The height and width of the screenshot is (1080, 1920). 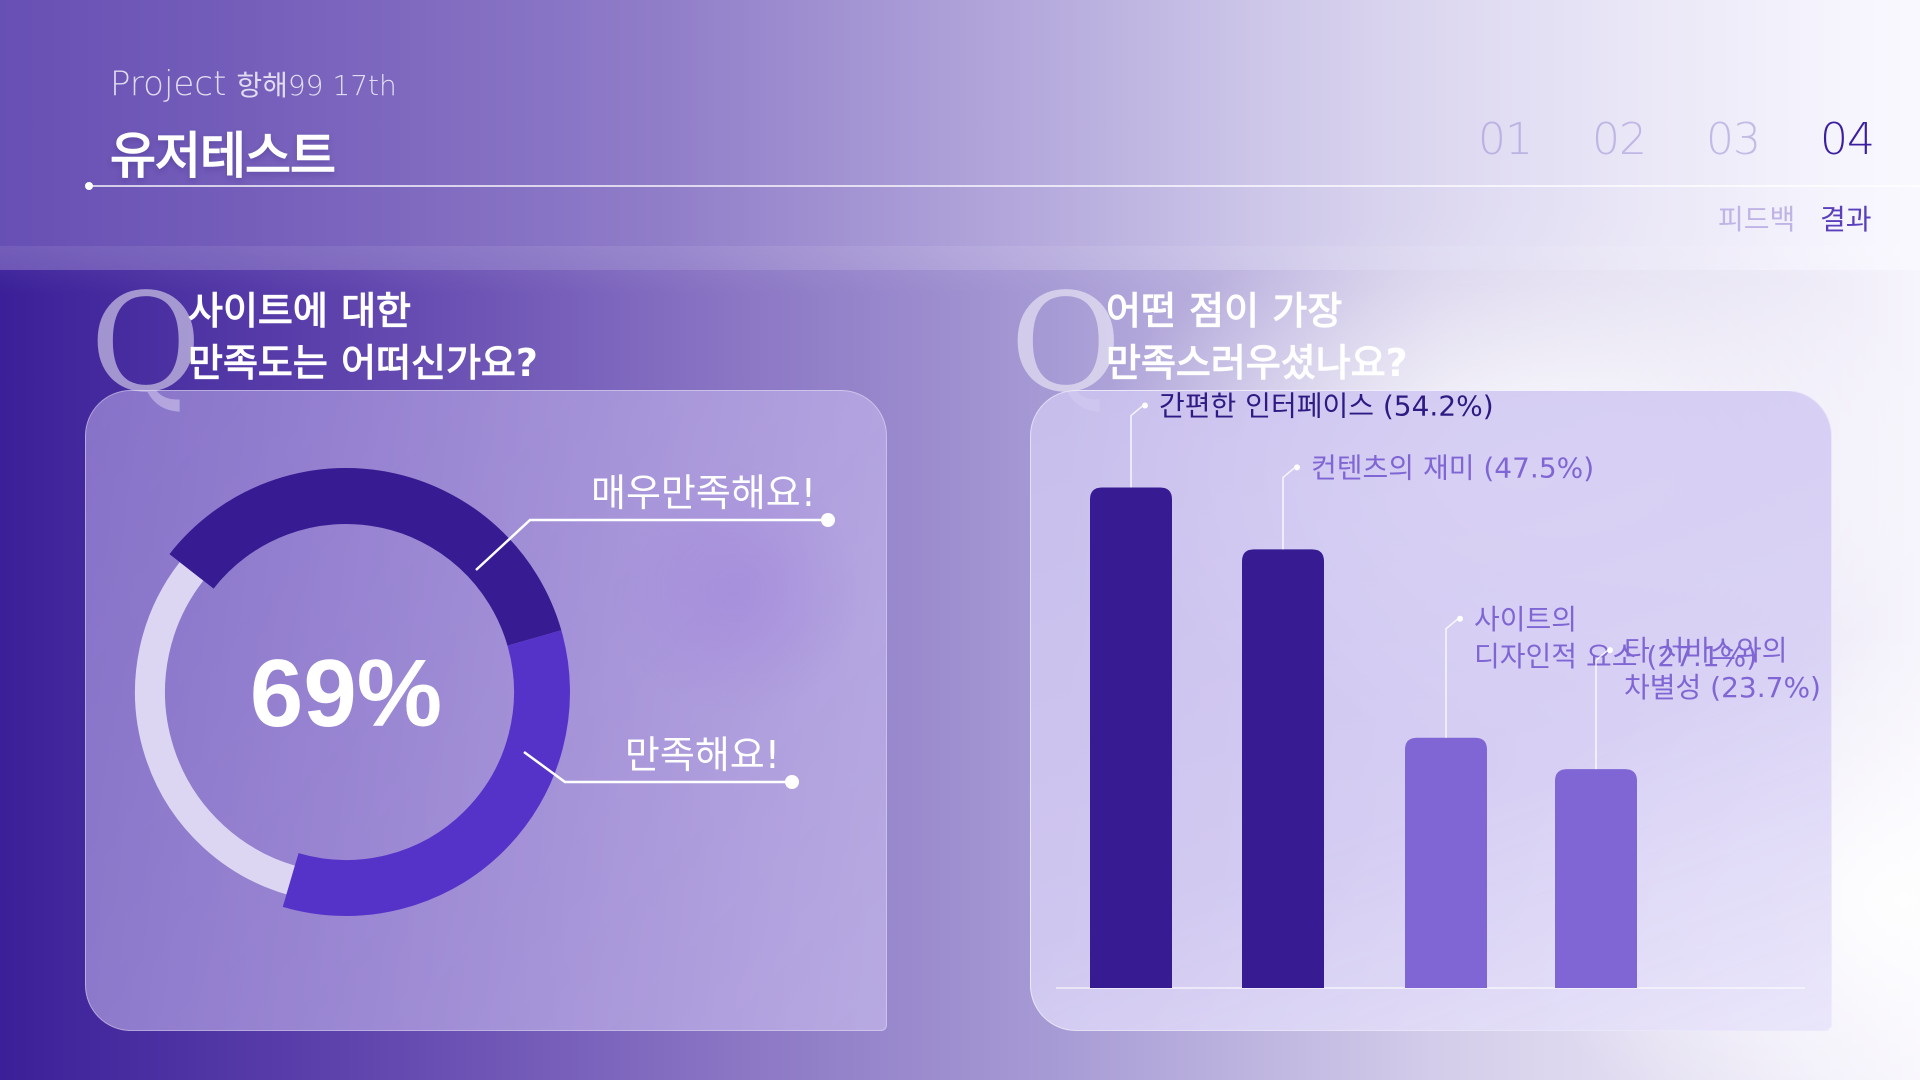 What do you see at coordinates (1847, 139) in the screenshot?
I see `step-04: 04` at bounding box center [1847, 139].